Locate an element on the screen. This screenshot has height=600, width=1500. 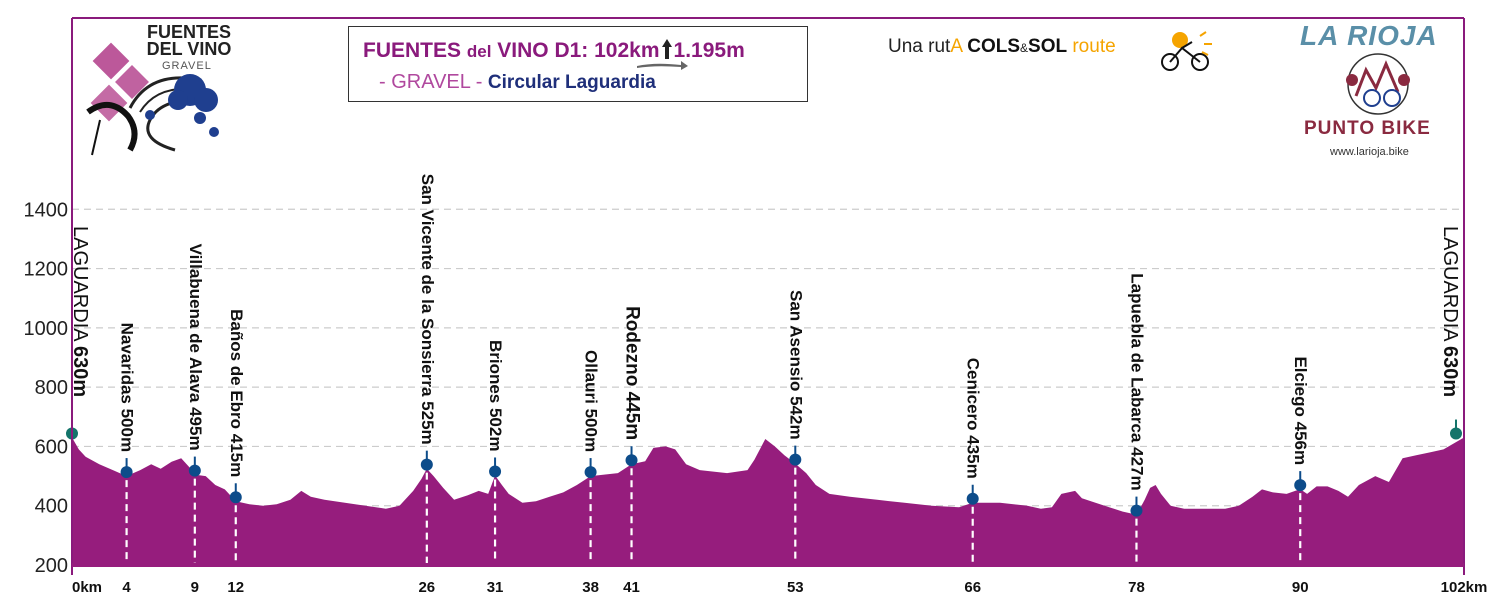
waypoint-elev-text: 495m is located at coordinates (195, 428).